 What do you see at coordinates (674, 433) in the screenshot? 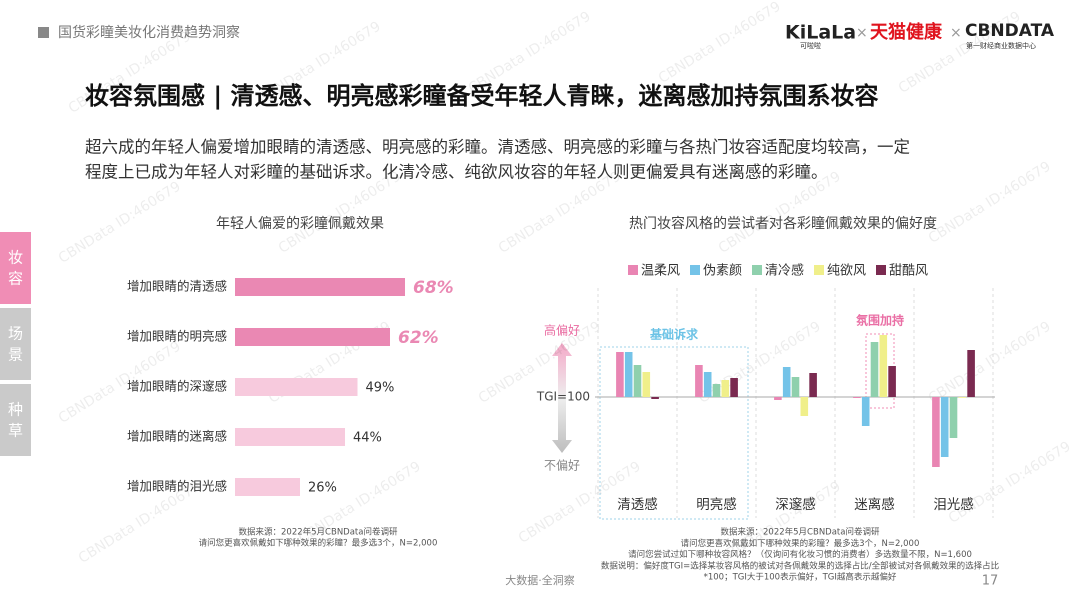
I see `basic-box` at bounding box center [674, 433].